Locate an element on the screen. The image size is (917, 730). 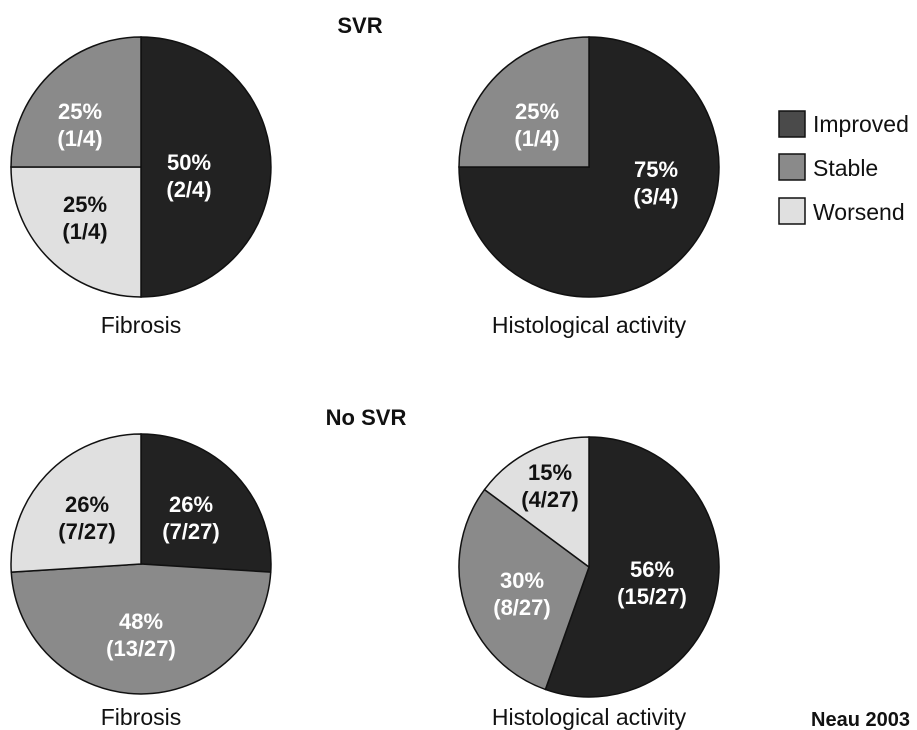
pie-svr-histological-activity-label-count-improved: (3/4) is located at coordinates (655, 196).